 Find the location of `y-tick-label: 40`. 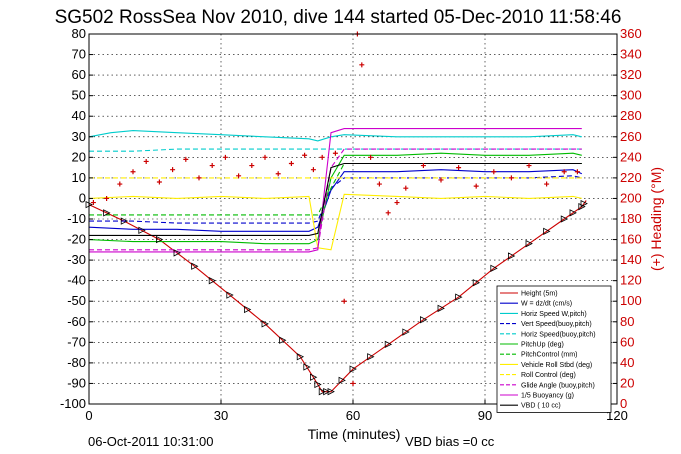

y-tick-label: 40 is located at coordinates (79, 115).